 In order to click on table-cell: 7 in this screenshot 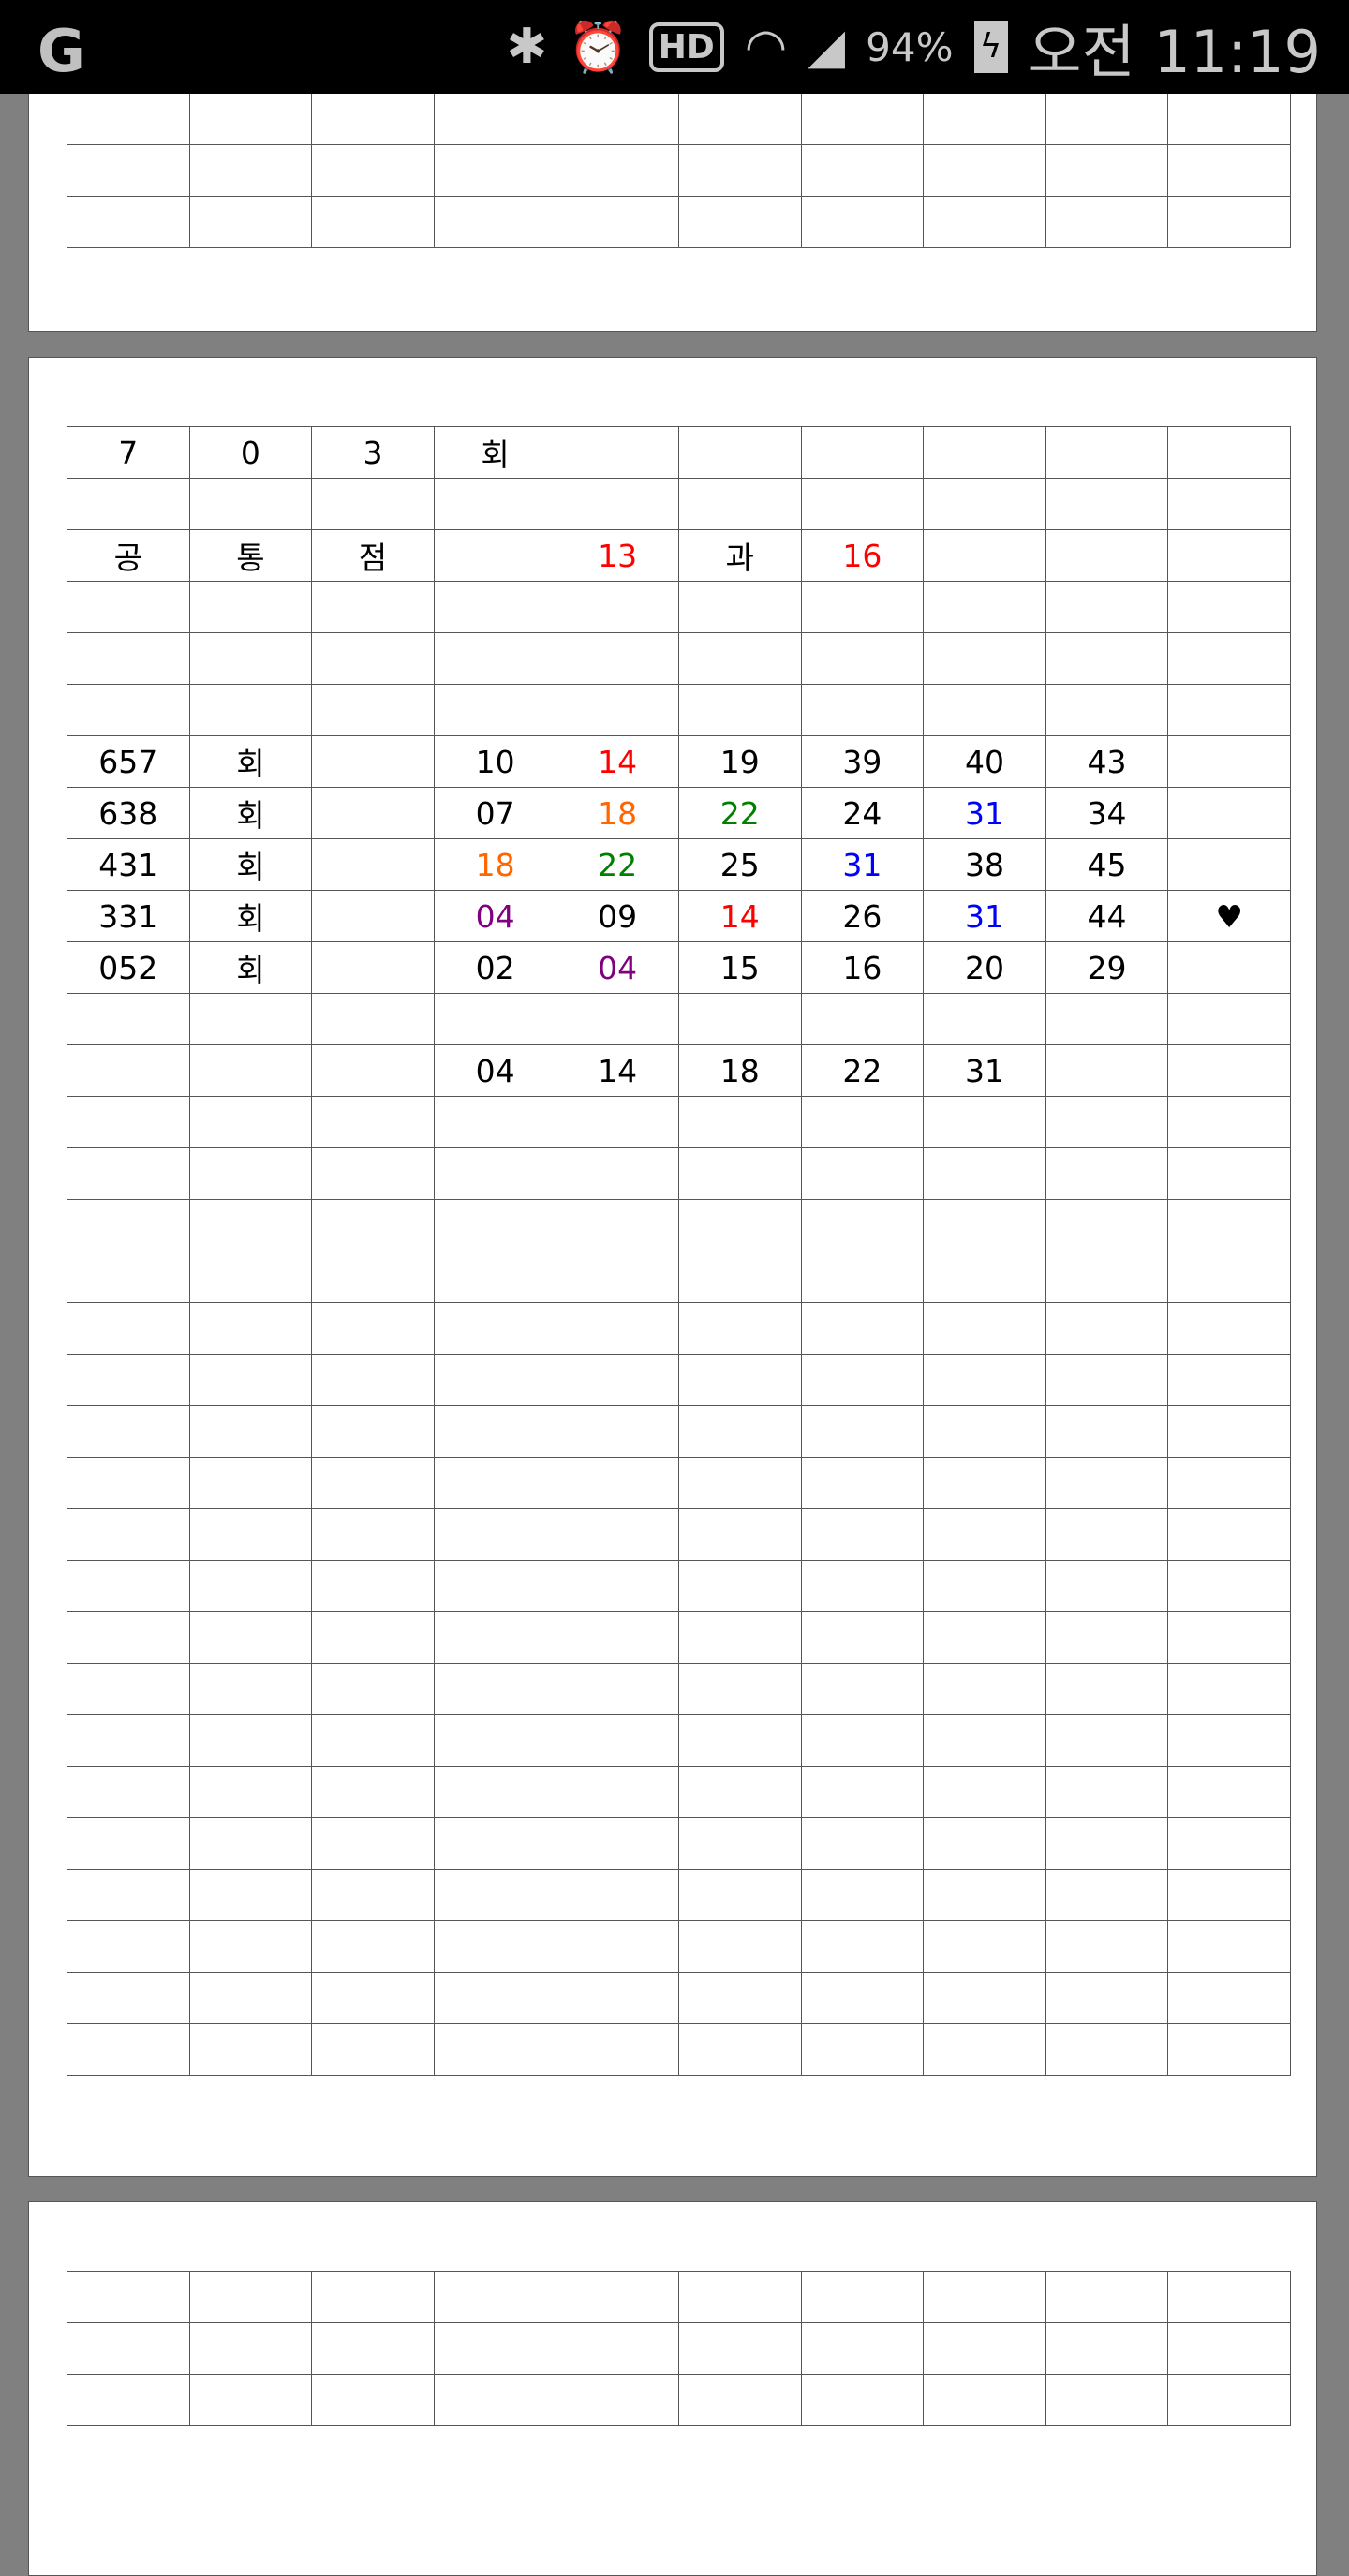, I will do `click(128, 452)`.